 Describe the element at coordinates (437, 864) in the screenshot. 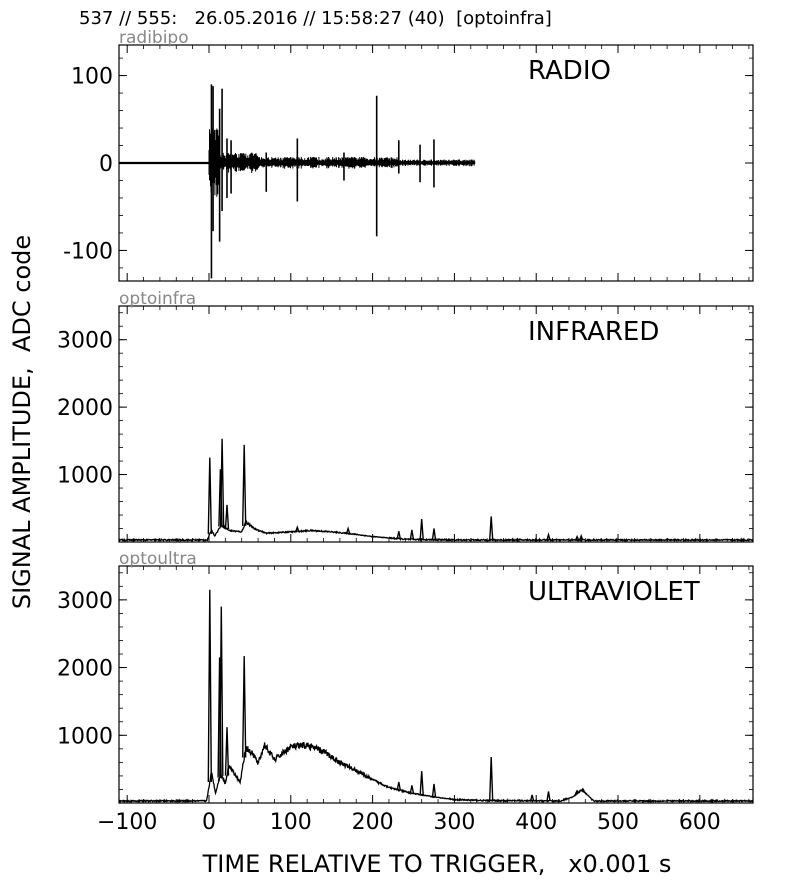

I see `x-axis-label: TIME RELATIVE TO TRIGGER, x0.001 s` at that location.